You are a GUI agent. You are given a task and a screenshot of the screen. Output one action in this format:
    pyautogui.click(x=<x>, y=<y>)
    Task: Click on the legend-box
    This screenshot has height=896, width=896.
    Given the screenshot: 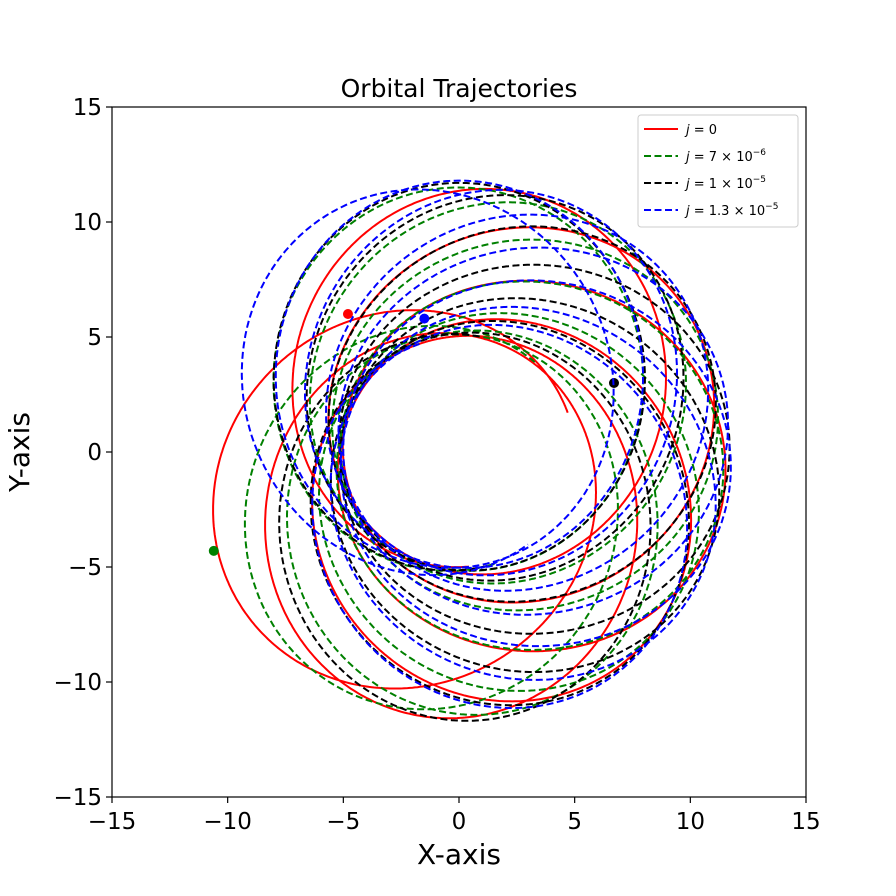 What is the action you would take?
    pyautogui.click(x=718, y=171)
    